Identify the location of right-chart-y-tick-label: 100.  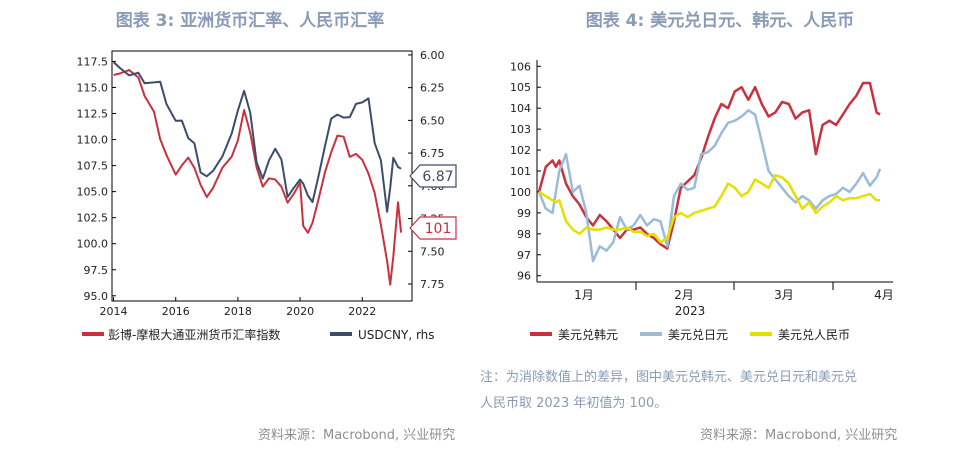
(520, 192).